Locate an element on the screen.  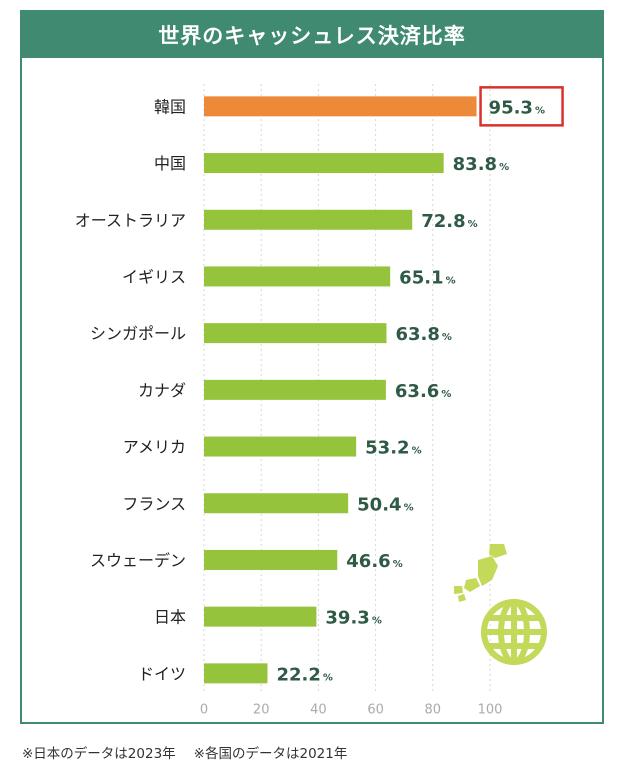
globe-icon is located at coordinates (514, 632).